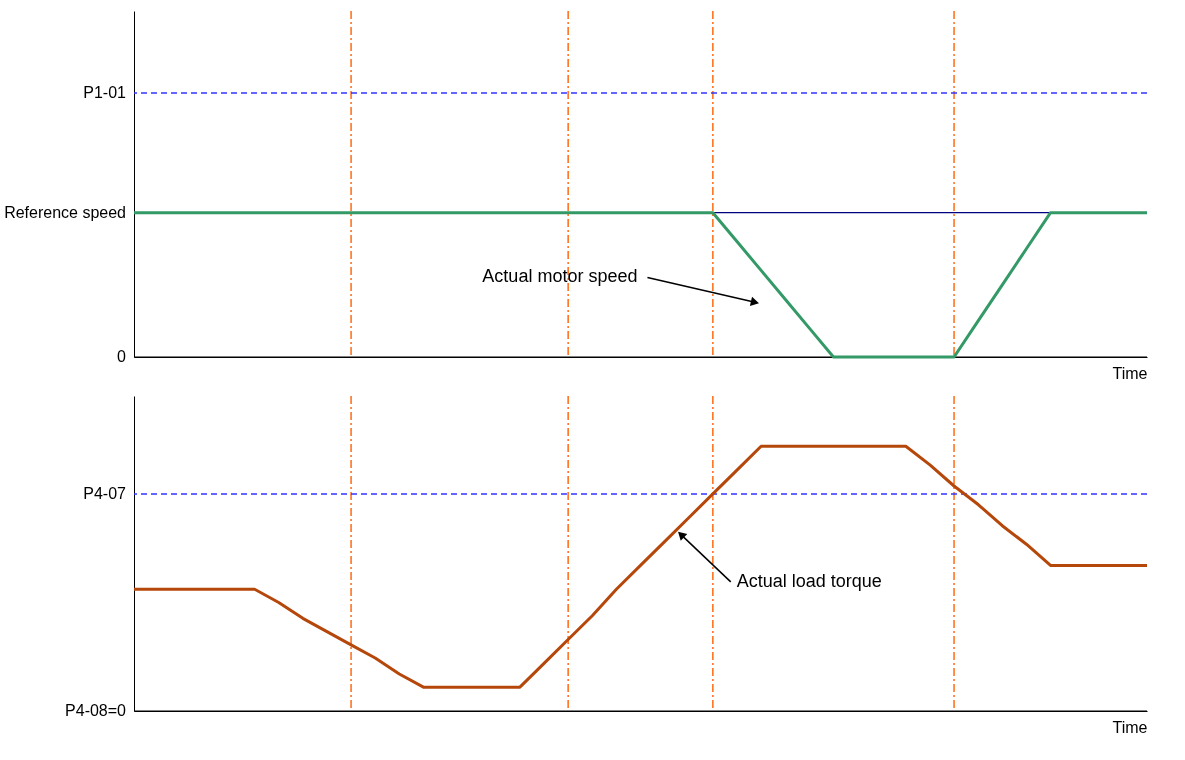 The height and width of the screenshot is (760, 1185). Describe the element at coordinates (105, 92) in the screenshot. I see `ref-line-label: P1-01` at that location.